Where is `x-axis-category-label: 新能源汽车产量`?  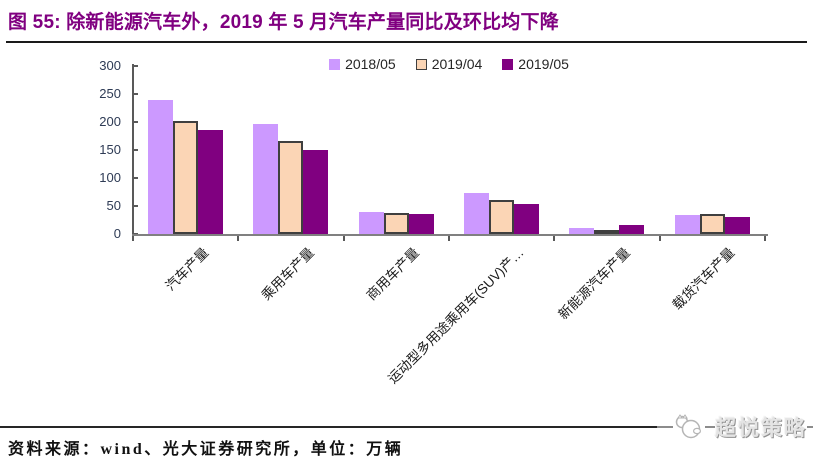 x-axis-category-label: 新能源汽车产量 is located at coordinates (594, 283).